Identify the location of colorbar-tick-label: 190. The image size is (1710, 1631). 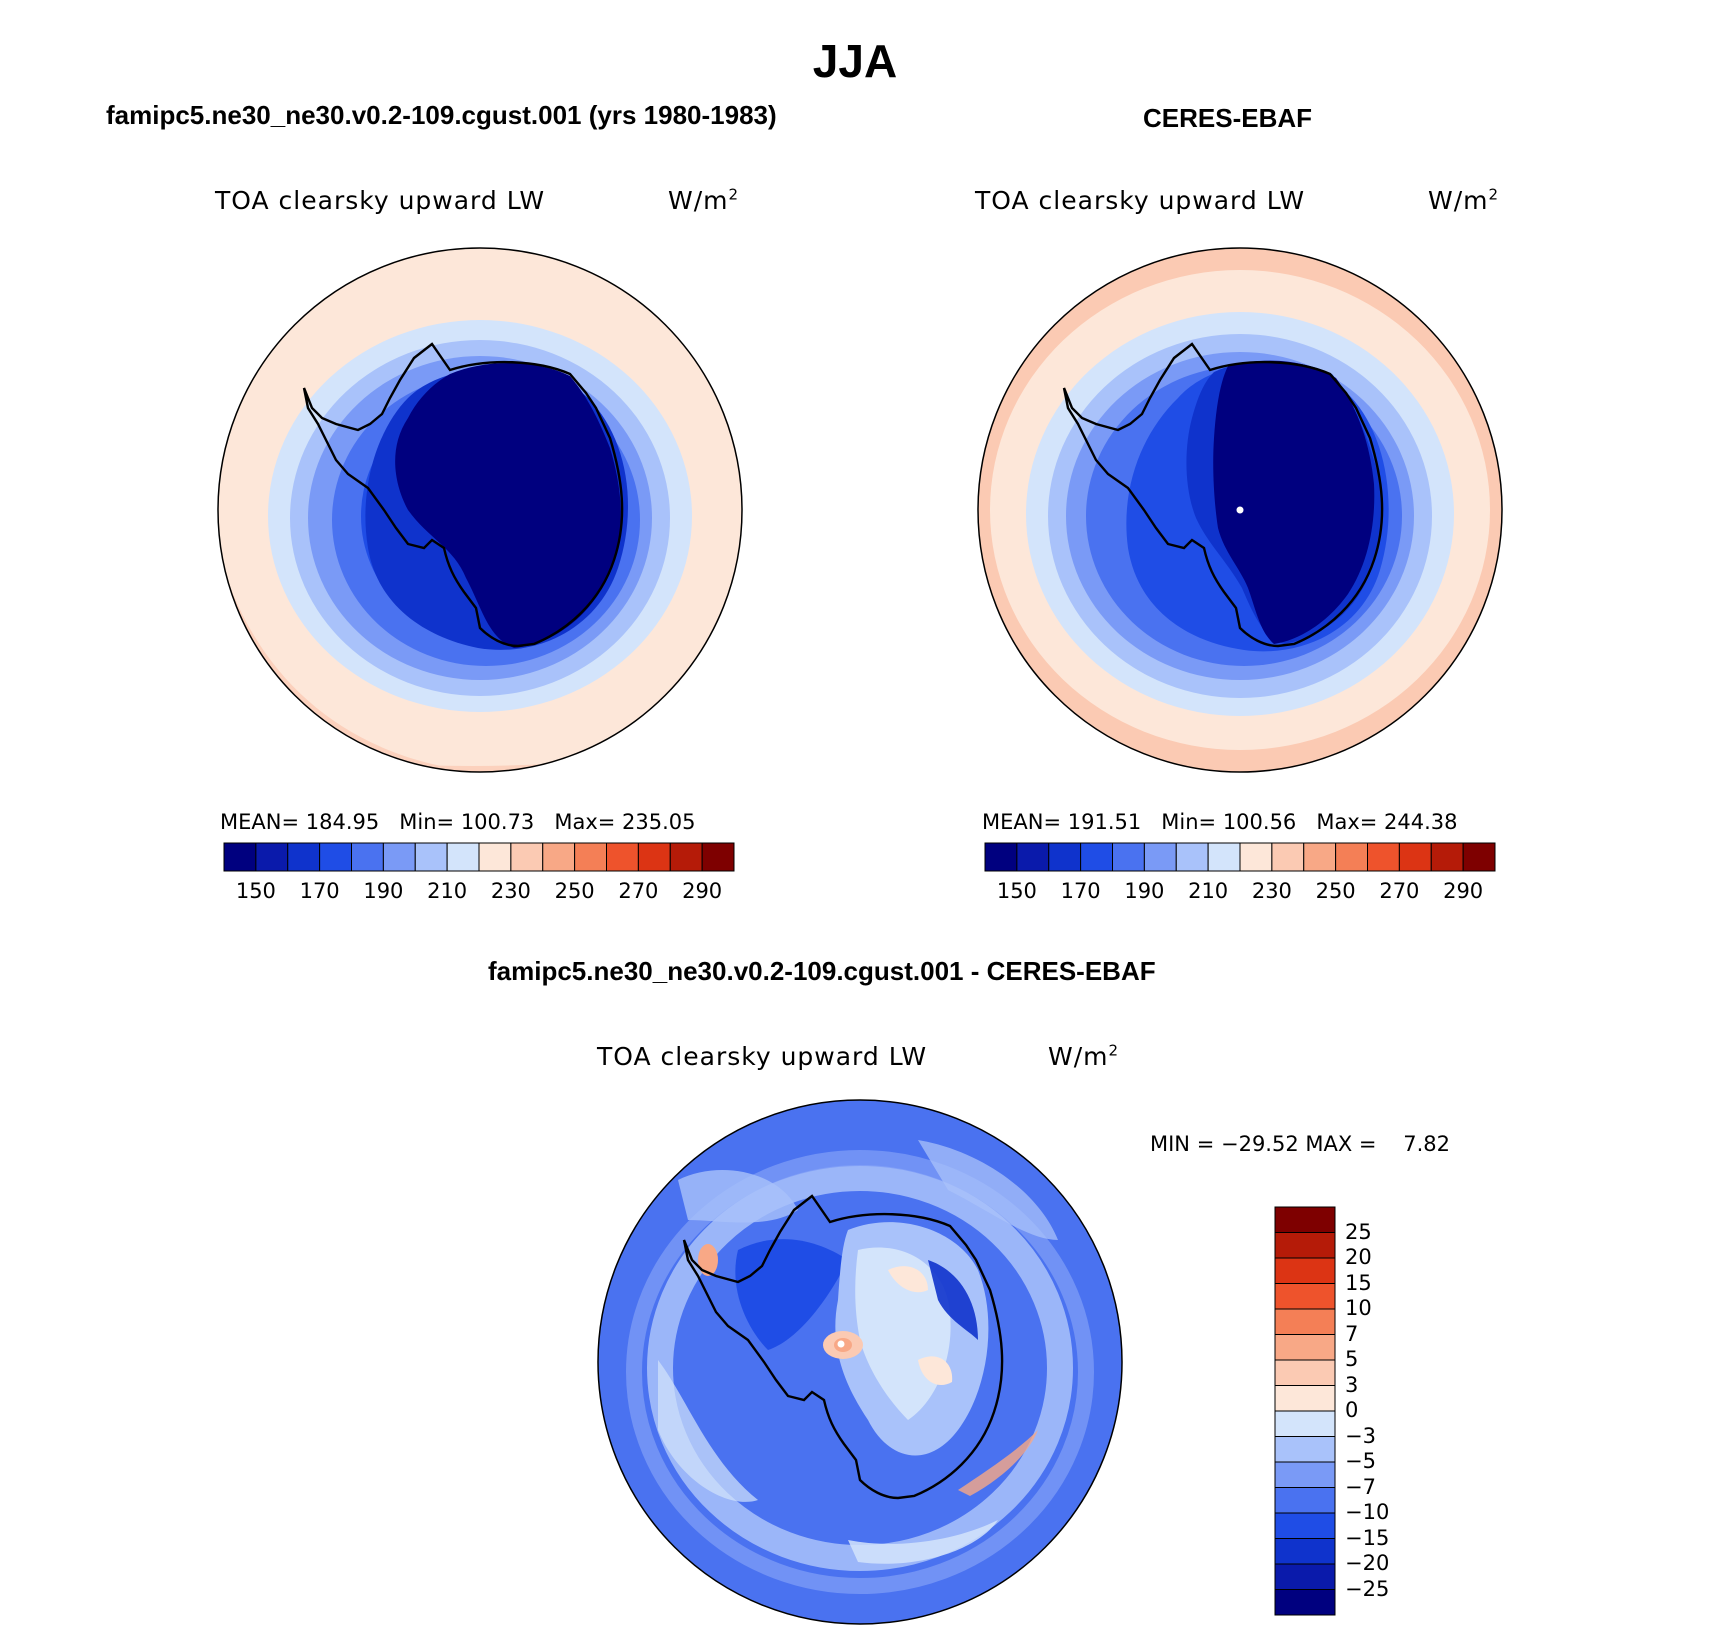
(383, 891).